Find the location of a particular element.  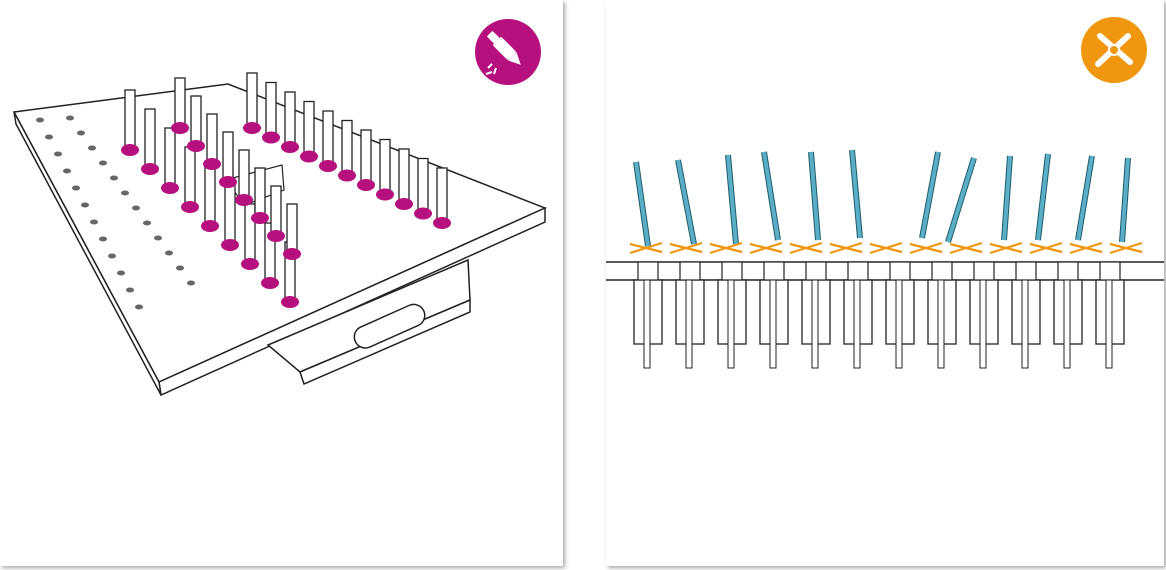

board-holes is located at coordinates (115, 212).